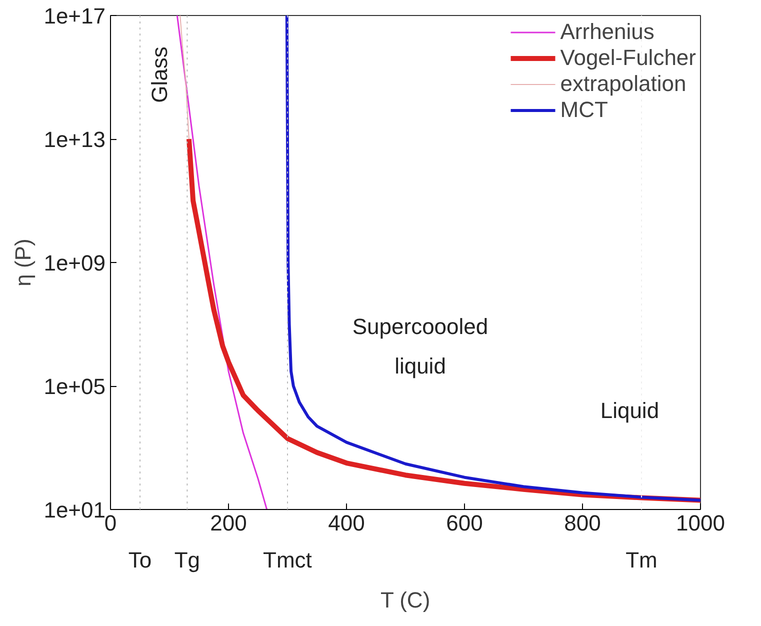 Image resolution: width=761 pixels, height=626 pixels. Describe the element at coordinates (75, 16) in the screenshot. I see `y-tick-label: 1e+17` at that location.